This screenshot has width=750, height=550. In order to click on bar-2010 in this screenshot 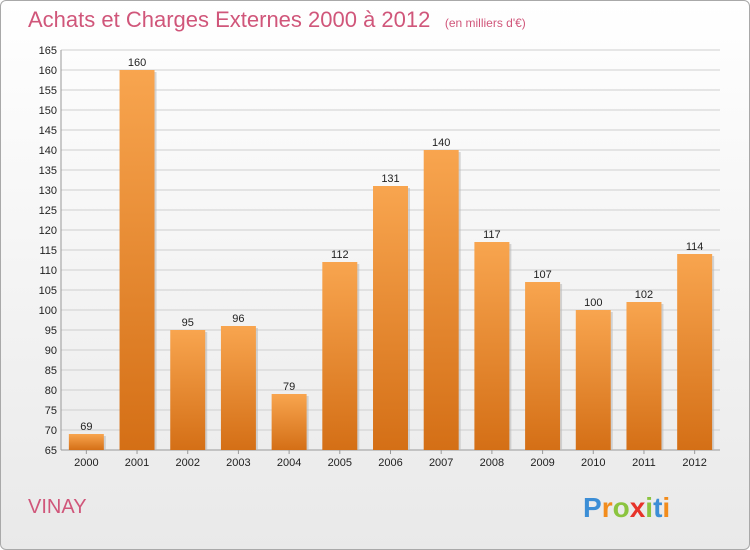, I will do `click(593, 380)`.